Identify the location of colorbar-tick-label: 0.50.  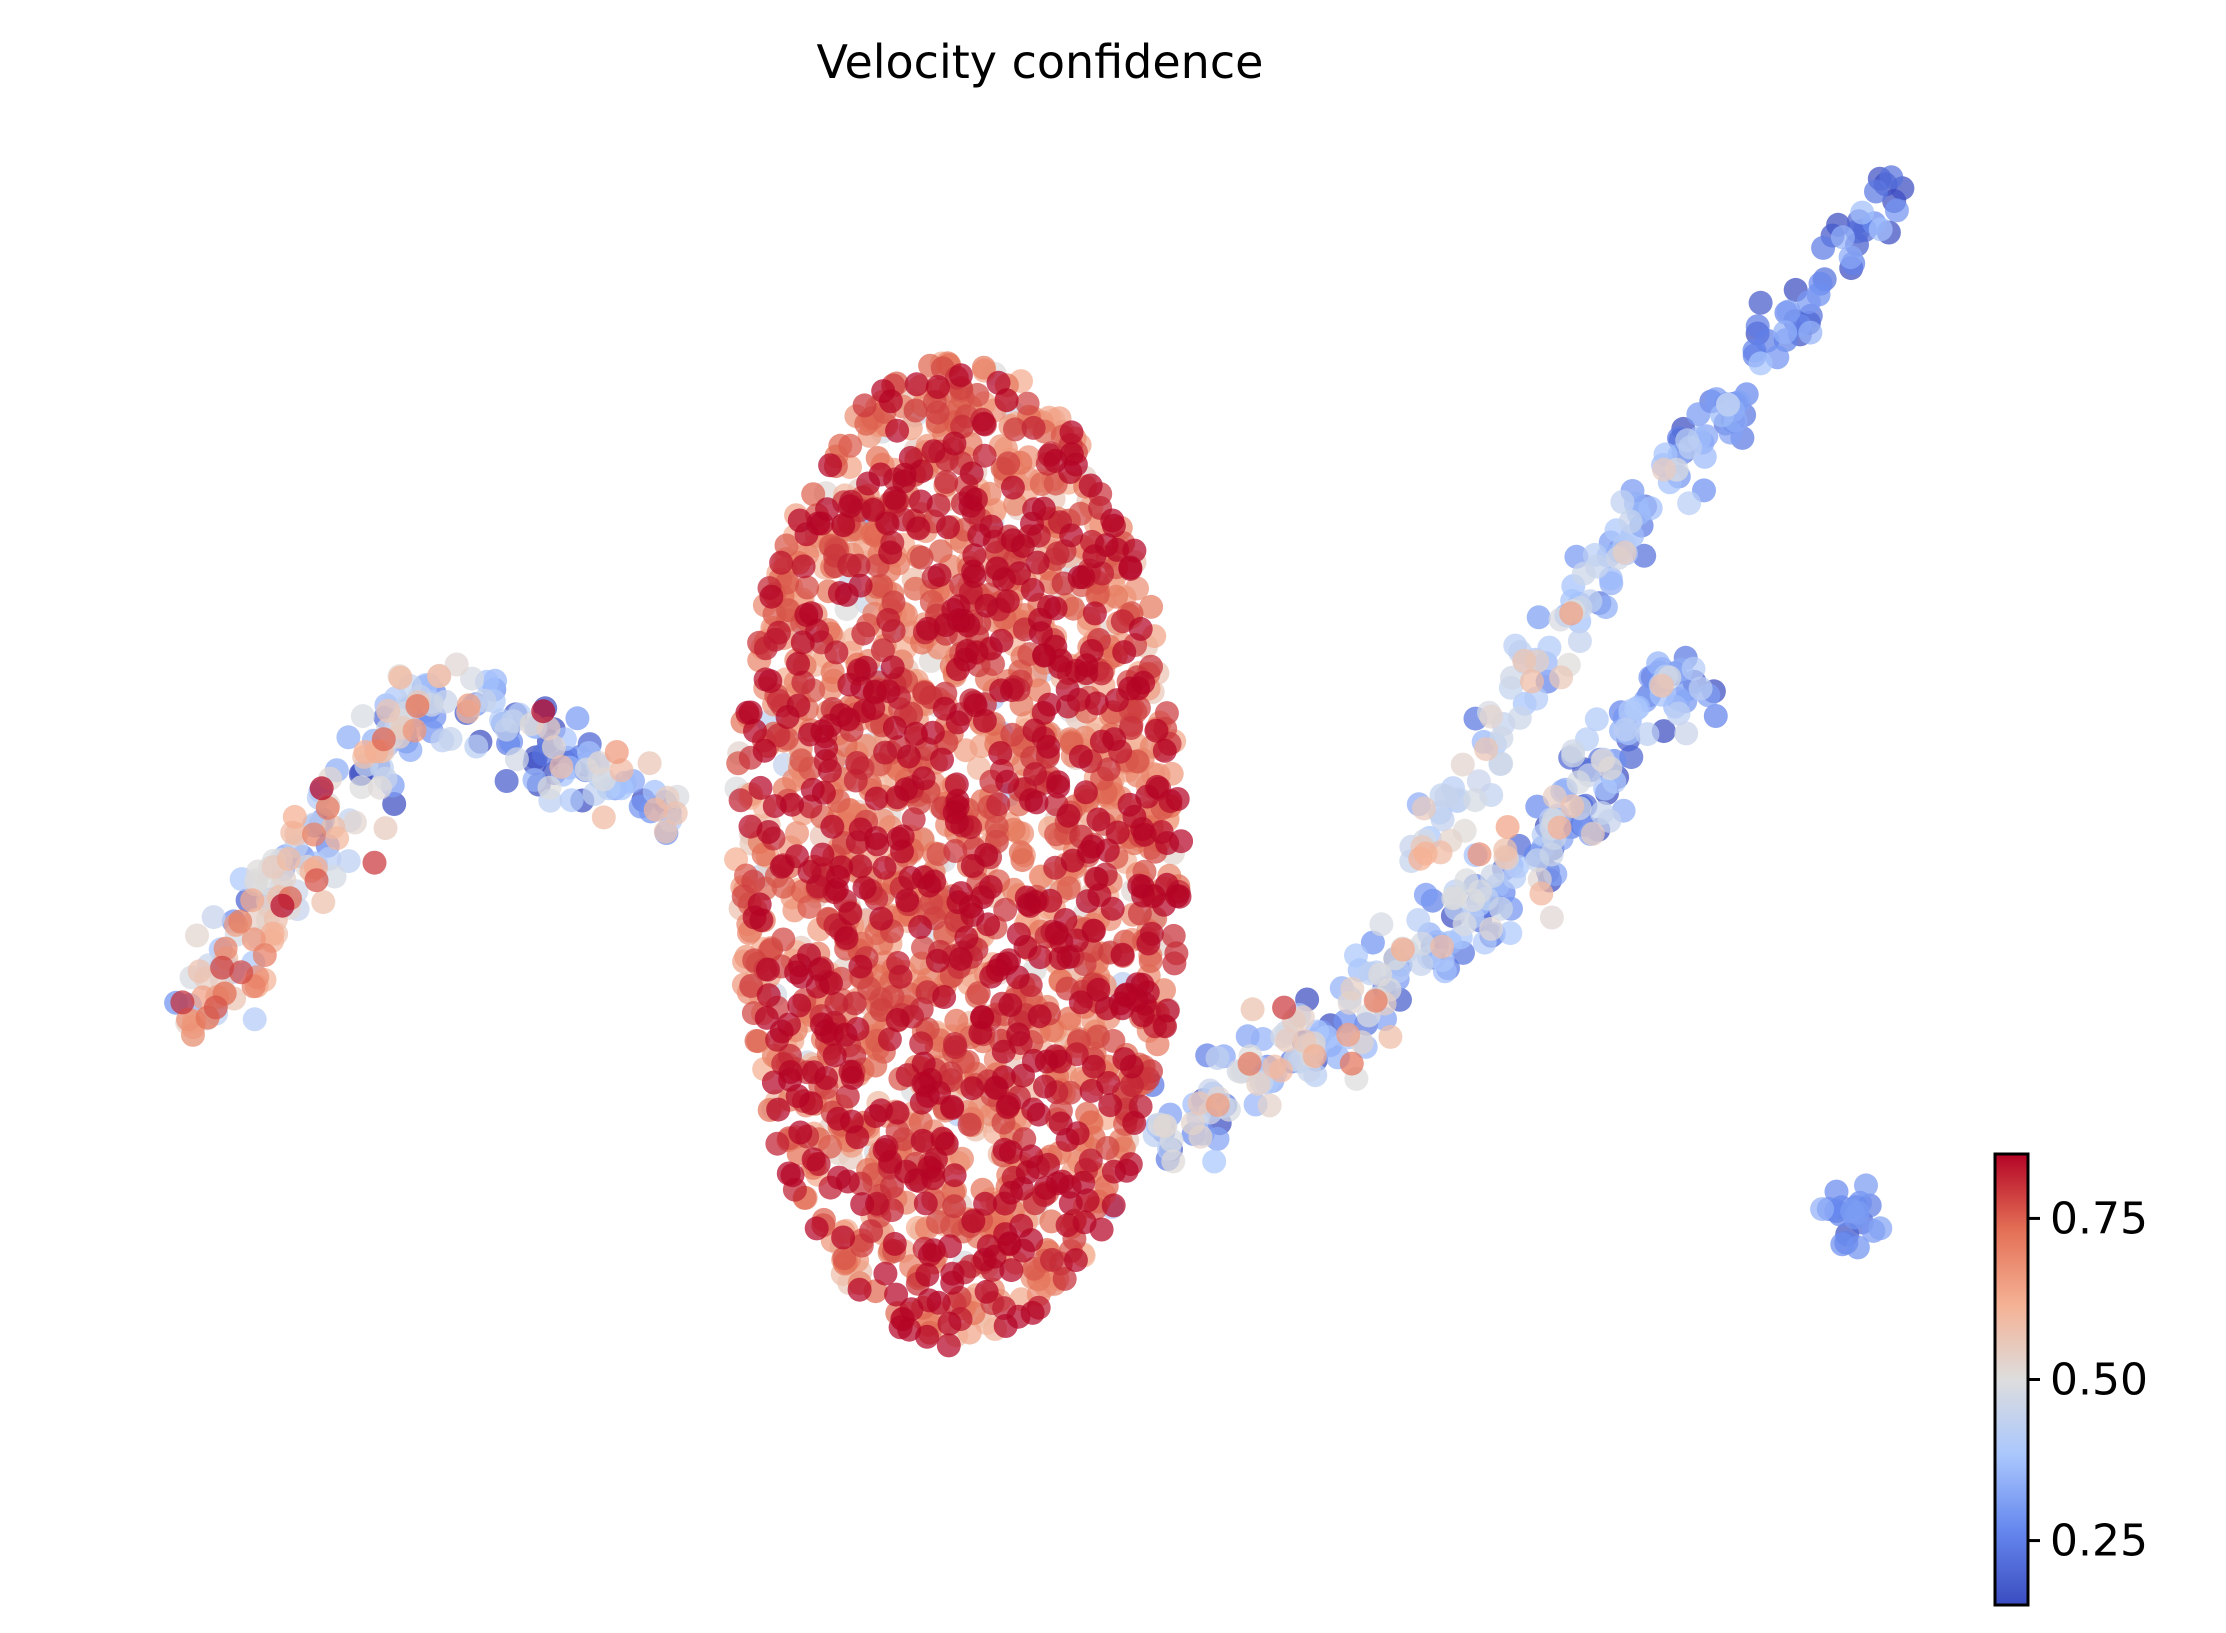
(2099, 1380).